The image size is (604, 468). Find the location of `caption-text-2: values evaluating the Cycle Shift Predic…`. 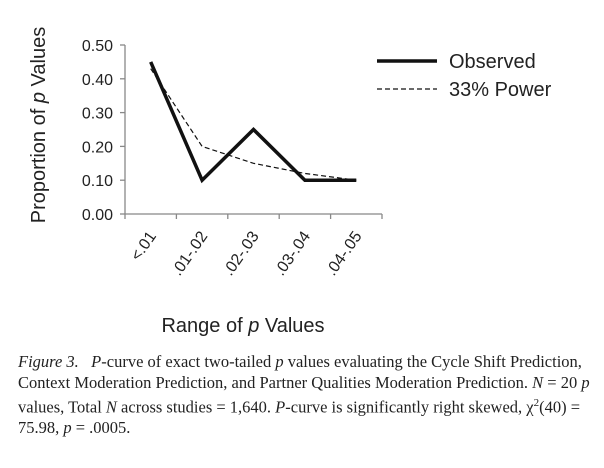

caption-text-2: values evaluating the Cycle Shift Predic… is located at coordinates (300, 372).